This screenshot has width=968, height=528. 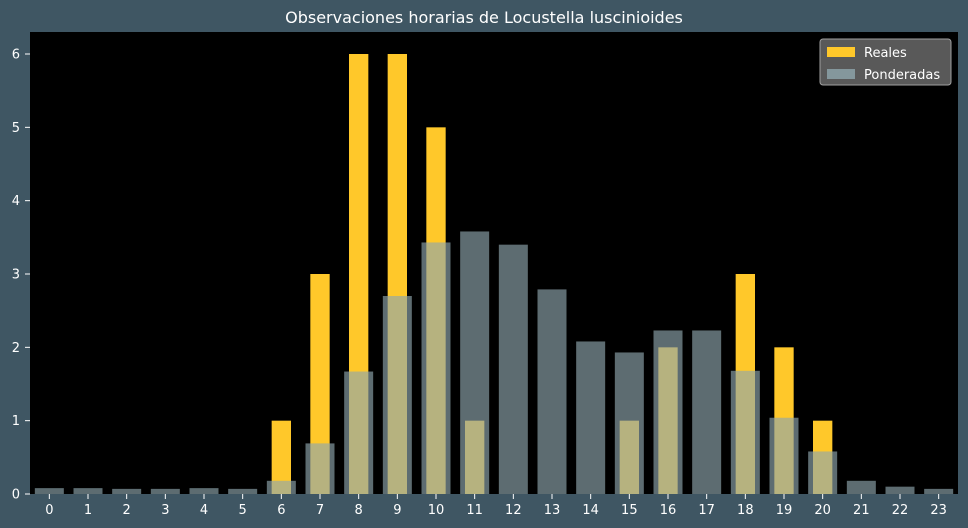 What do you see at coordinates (16, 275) in the screenshot?
I see `y-tick-label: 3` at bounding box center [16, 275].